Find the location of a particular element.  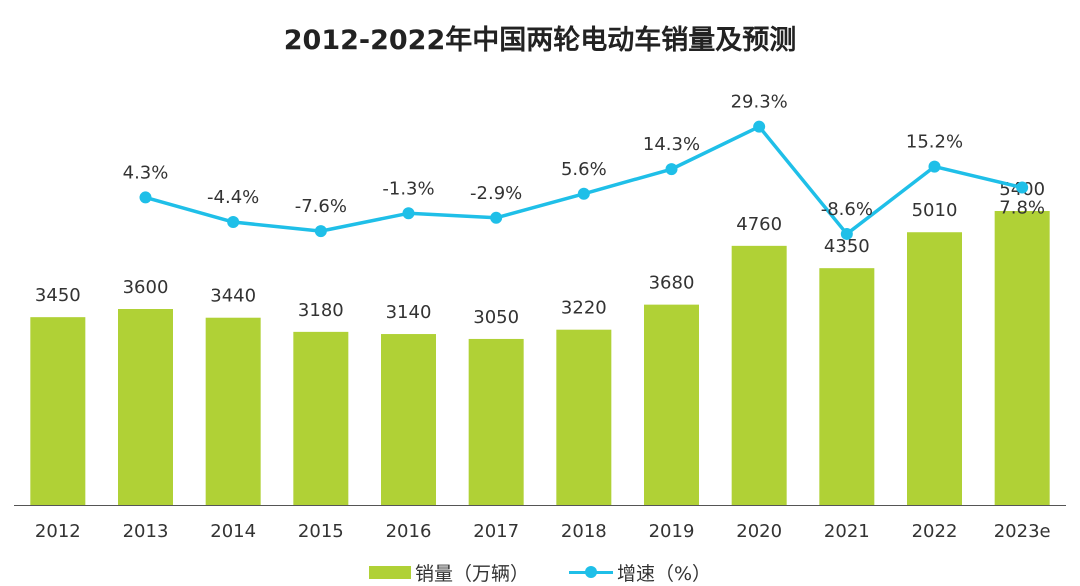

x-tick-2018: 2018 is located at coordinates (584, 531).